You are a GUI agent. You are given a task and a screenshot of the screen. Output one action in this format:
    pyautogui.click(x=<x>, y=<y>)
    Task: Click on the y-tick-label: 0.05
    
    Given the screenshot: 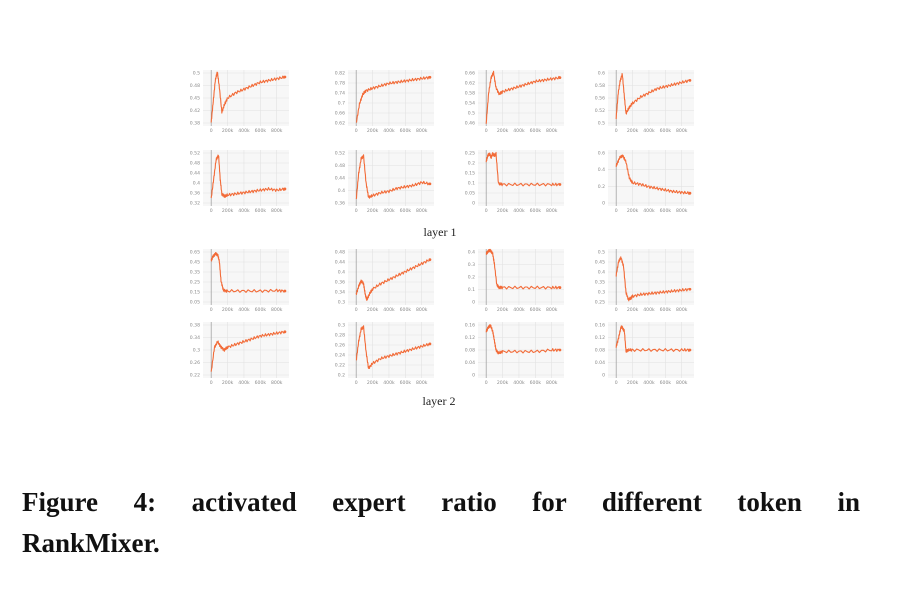 What is the action you would take?
    pyautogui.click(x=195, y=303)
    